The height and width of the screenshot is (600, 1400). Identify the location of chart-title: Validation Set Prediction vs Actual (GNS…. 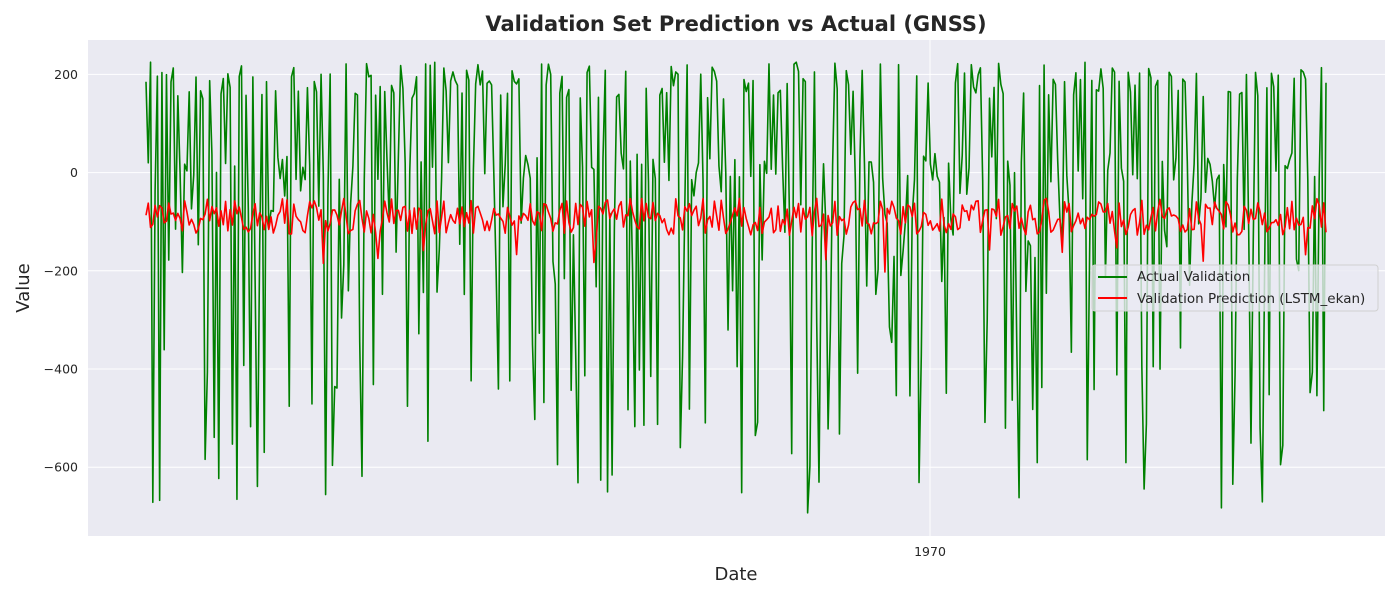
(735, 24).